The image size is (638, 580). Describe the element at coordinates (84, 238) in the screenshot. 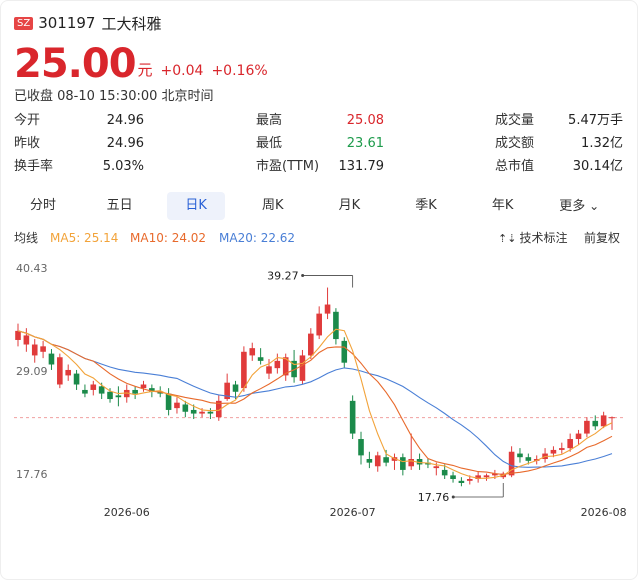

I see `ma5-value: MA5: 25.14` at that location.